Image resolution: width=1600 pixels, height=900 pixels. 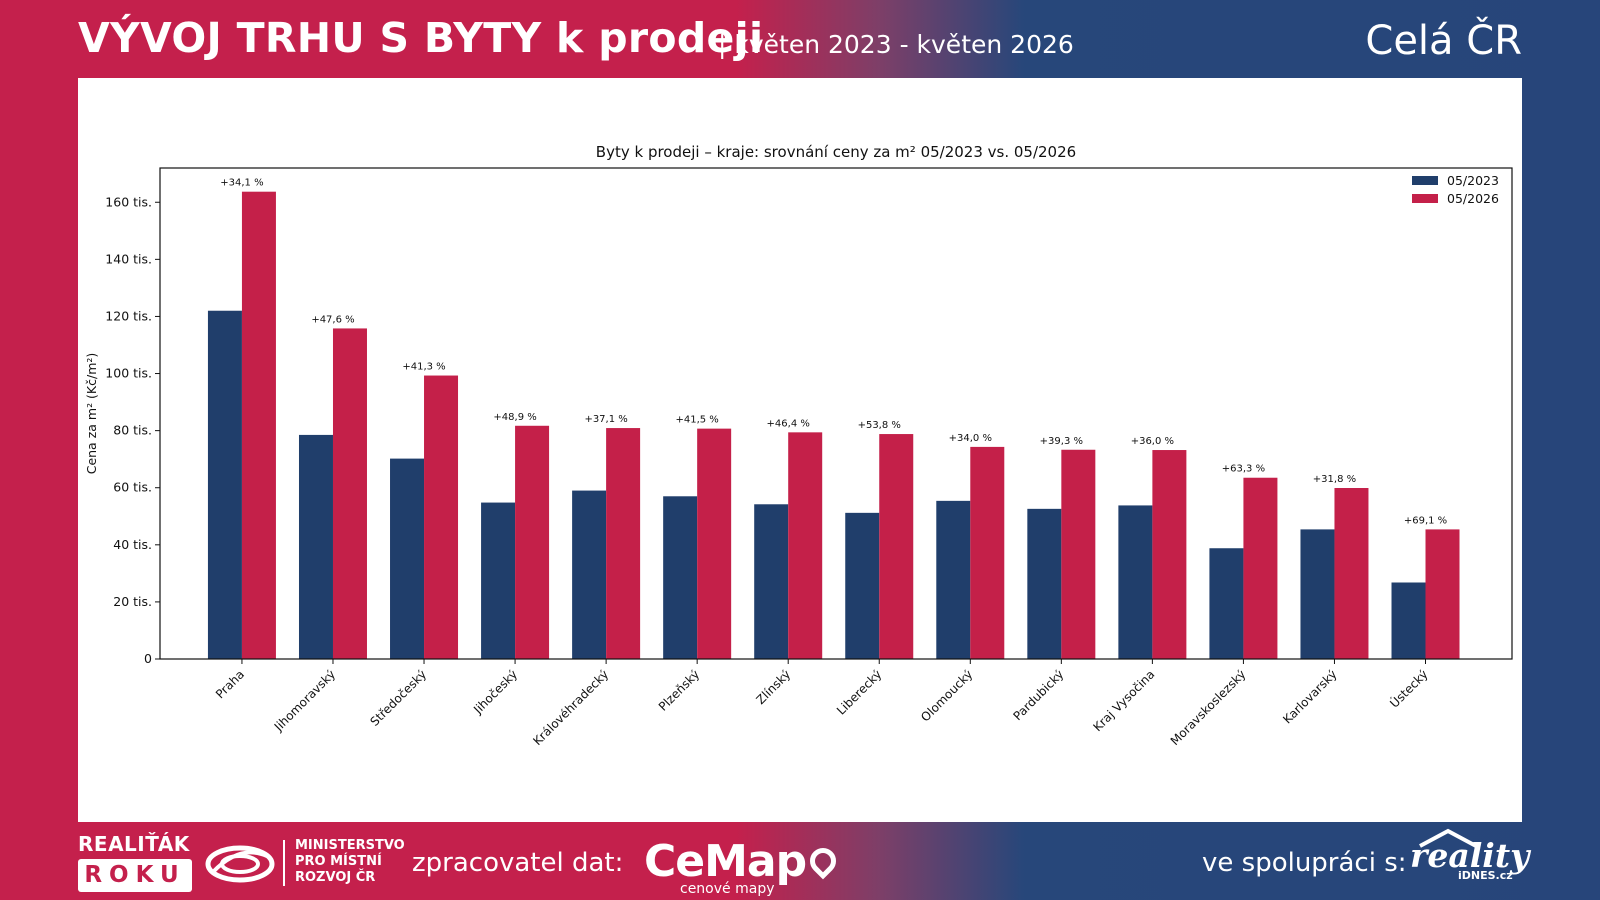 What do you see at coordinates (91, 414) in the screenshot?
I see `y-axis-label: Cena za m² (Kč/m²)` at bounding box center [91, 414].